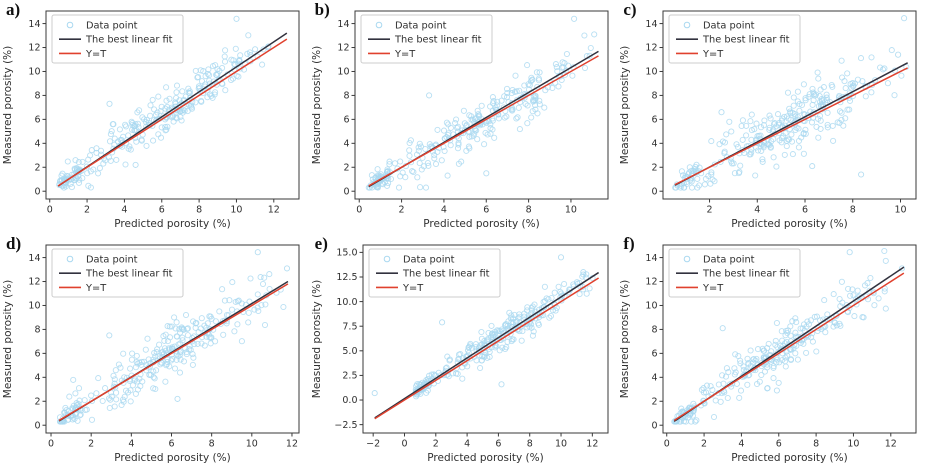 This screenshot has width=926, height=468. I want to click on svg-text: −2.5, so click(345, 425).